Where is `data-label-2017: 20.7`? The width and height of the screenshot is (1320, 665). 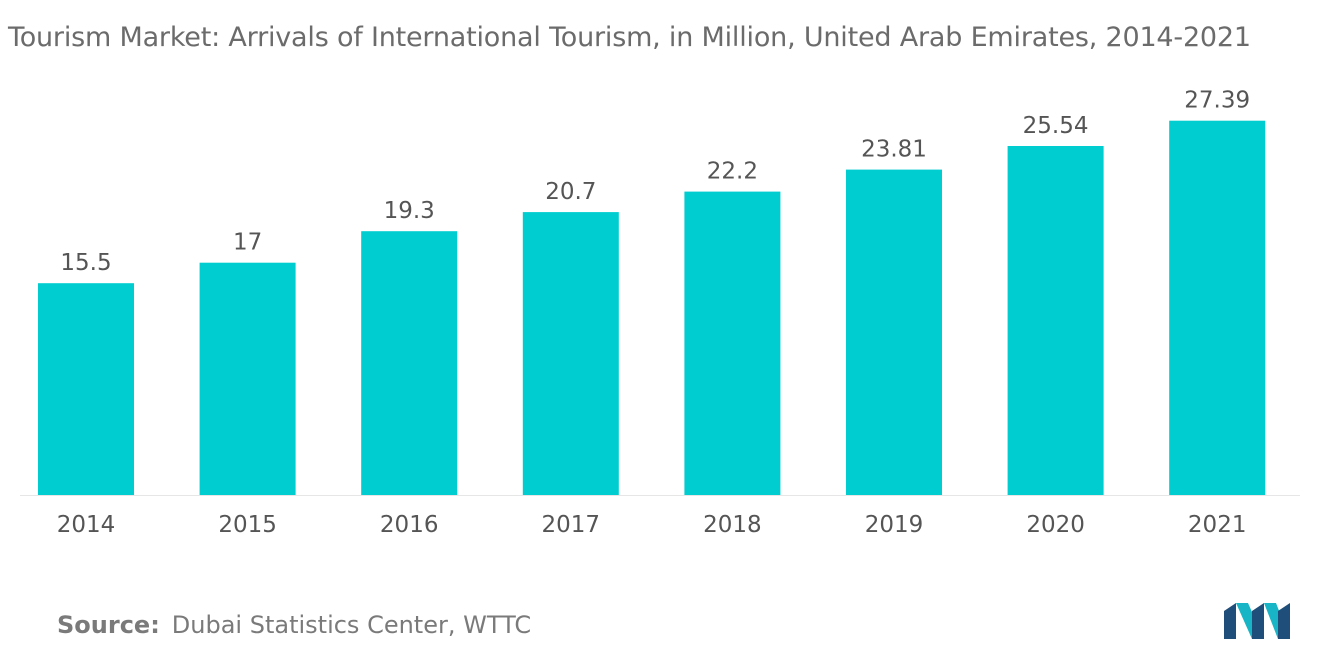
data-label-2017: 20.7 is located at coordinates (570, 192).